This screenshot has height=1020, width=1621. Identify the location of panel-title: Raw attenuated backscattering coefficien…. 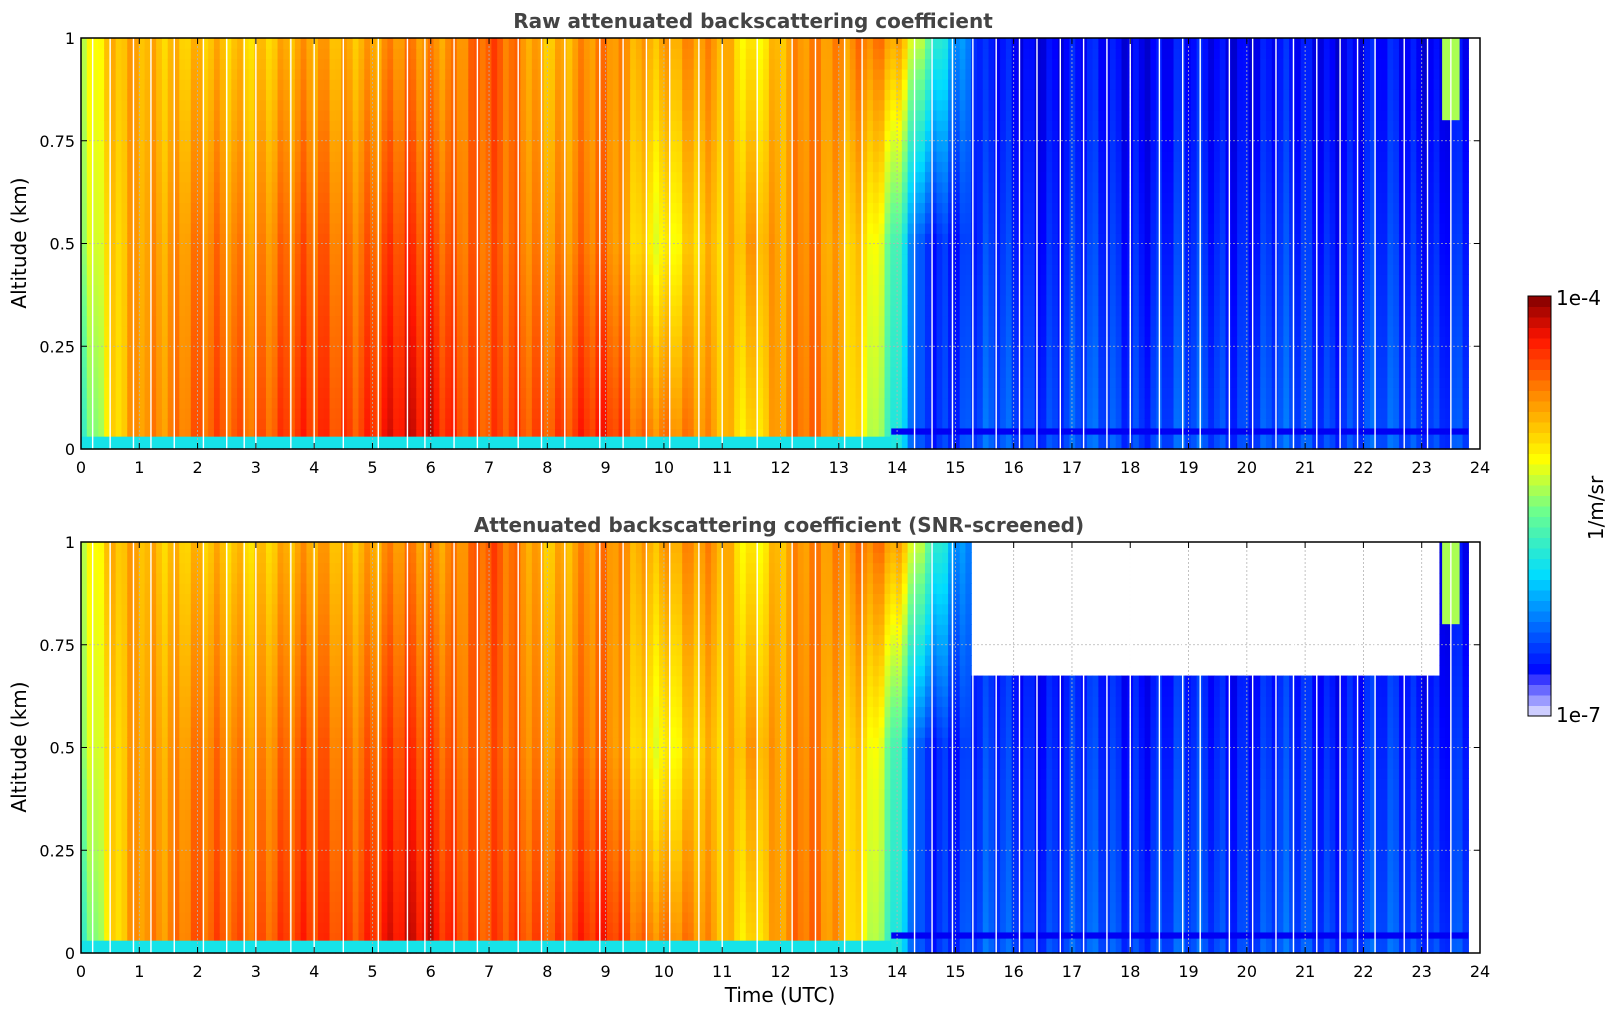
(753, 21).